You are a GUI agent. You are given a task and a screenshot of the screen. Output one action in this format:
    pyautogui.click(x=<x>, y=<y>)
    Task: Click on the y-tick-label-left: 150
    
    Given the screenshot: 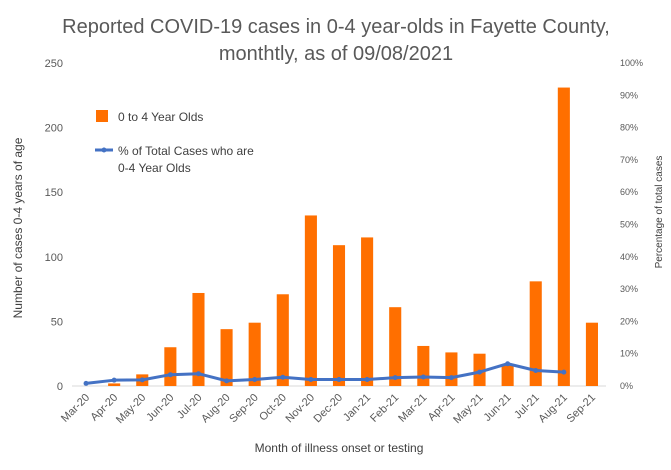 What is the action you would take?
    pyautogui.click(x=54, y=193)
    